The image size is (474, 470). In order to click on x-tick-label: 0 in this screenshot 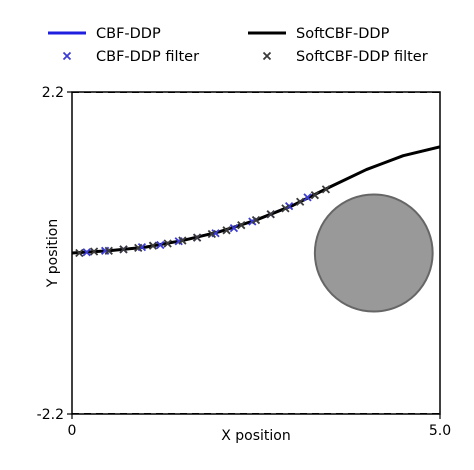, I will do `click(72, 431)`.